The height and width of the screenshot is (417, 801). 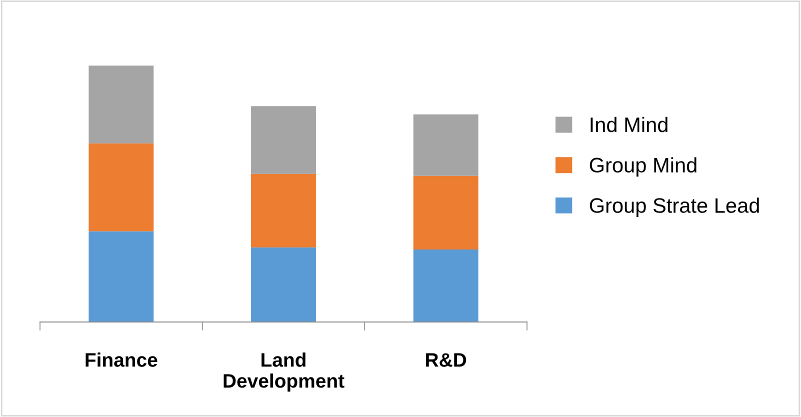 I want to click on x-tick-label: Finance, so click(x=122, y=359).